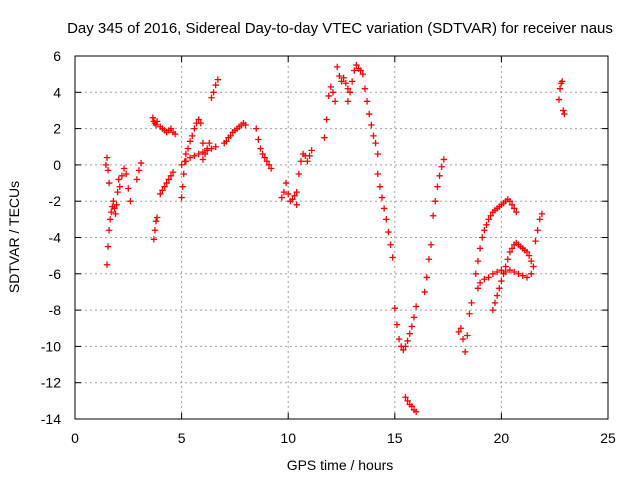  I want to click on y-tick-label: -8, so click(55, 310).